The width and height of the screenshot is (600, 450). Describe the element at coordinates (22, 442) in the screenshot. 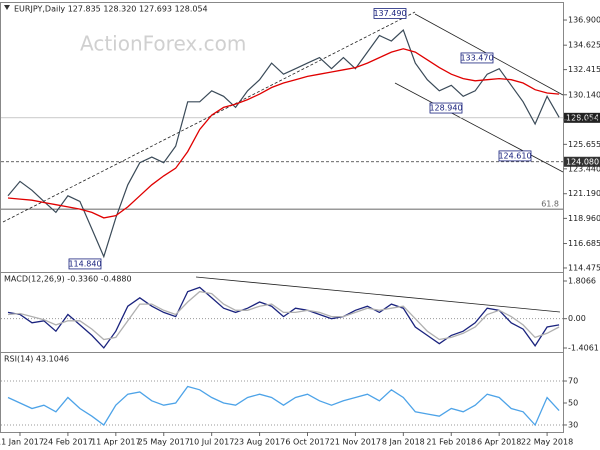

I see `x-tick-label: 11 Jan 2017` at that location.